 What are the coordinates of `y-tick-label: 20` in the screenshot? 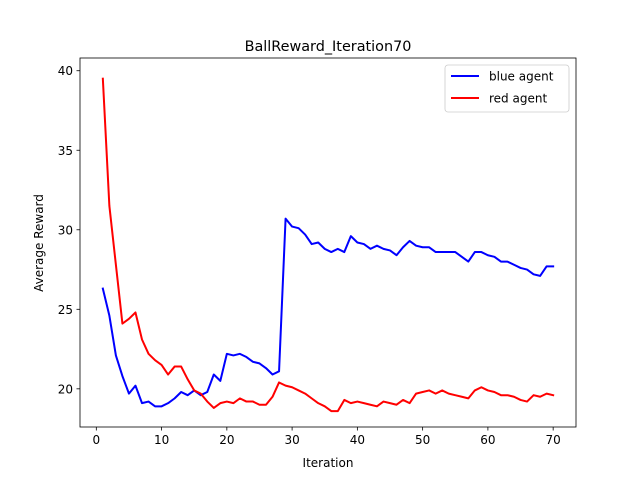 It's located at (65, 389).